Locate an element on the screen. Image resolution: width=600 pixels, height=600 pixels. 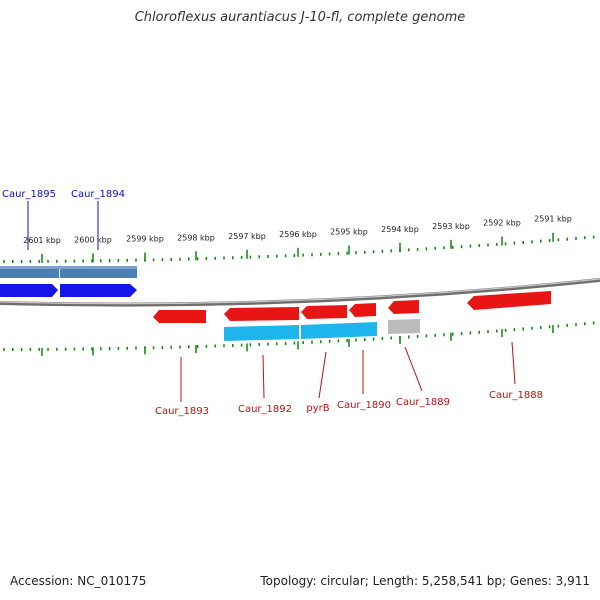
ruler-tick-label: 2599 kbp is located at coordinates (145, 239).